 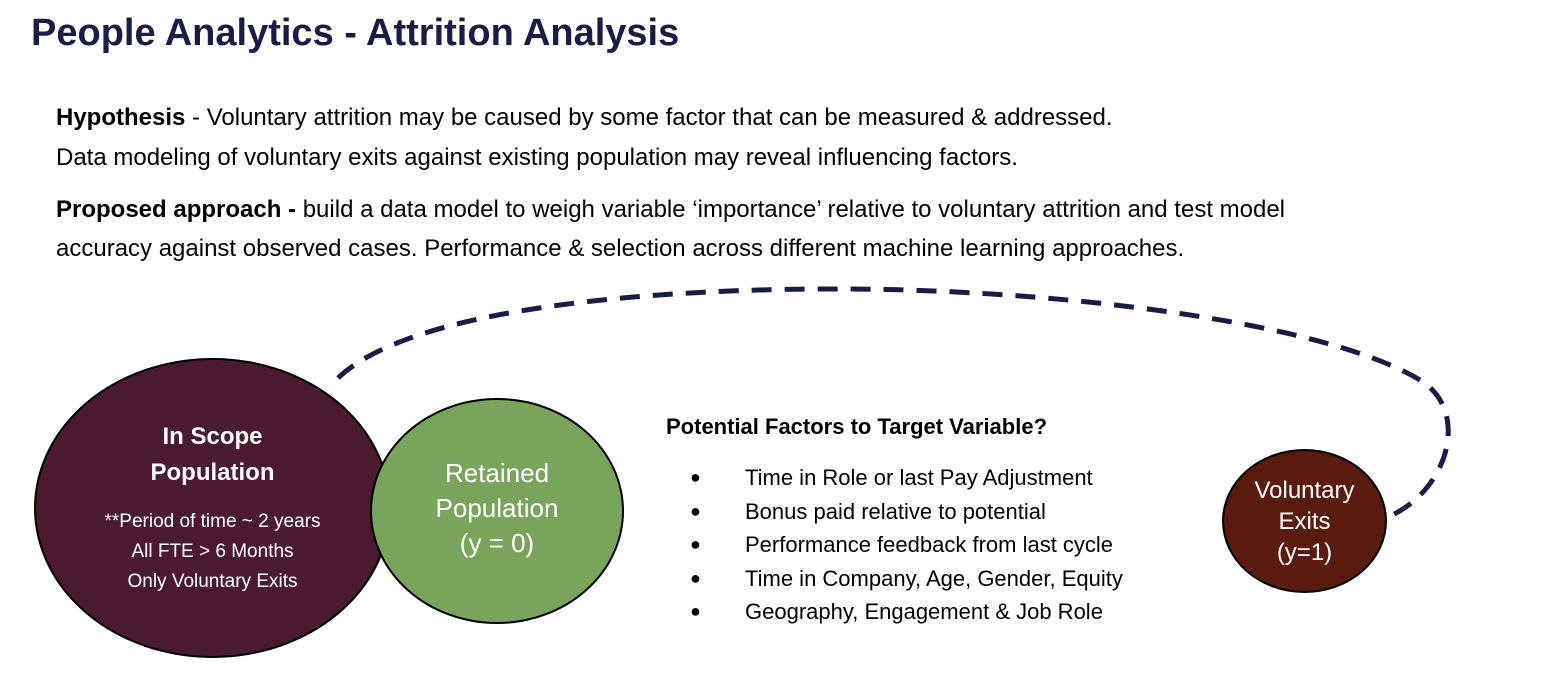 What do you see at coordinates (924, 611) in the screenshot?
I see `factor-text: Geography, Engagement & Job Role` at bounding box center [924, 611].